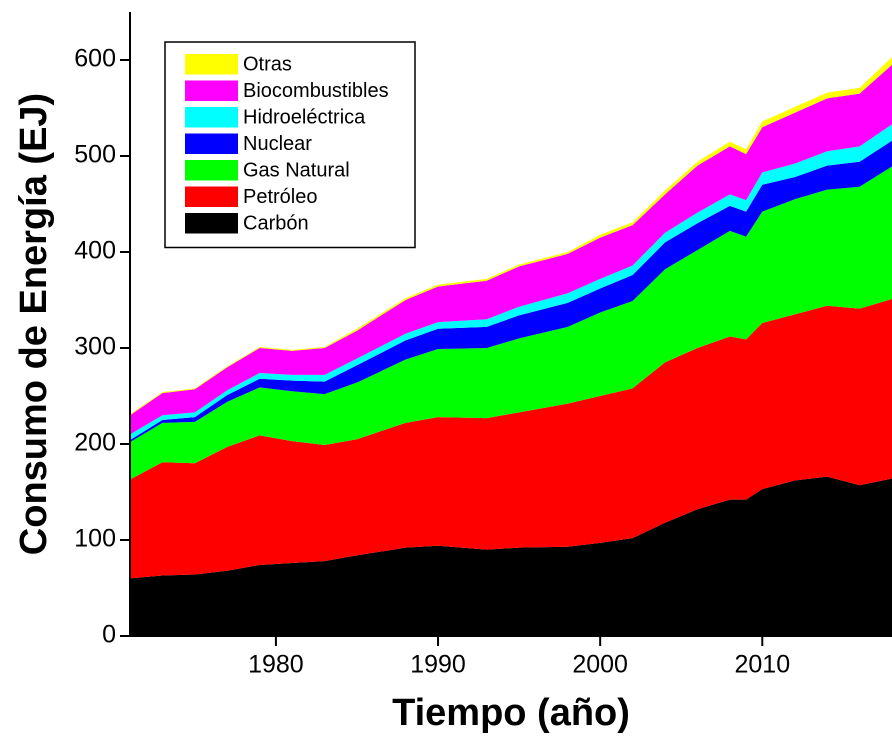  I want to click on legend-label: Biocombustibles, so click(316, 91).